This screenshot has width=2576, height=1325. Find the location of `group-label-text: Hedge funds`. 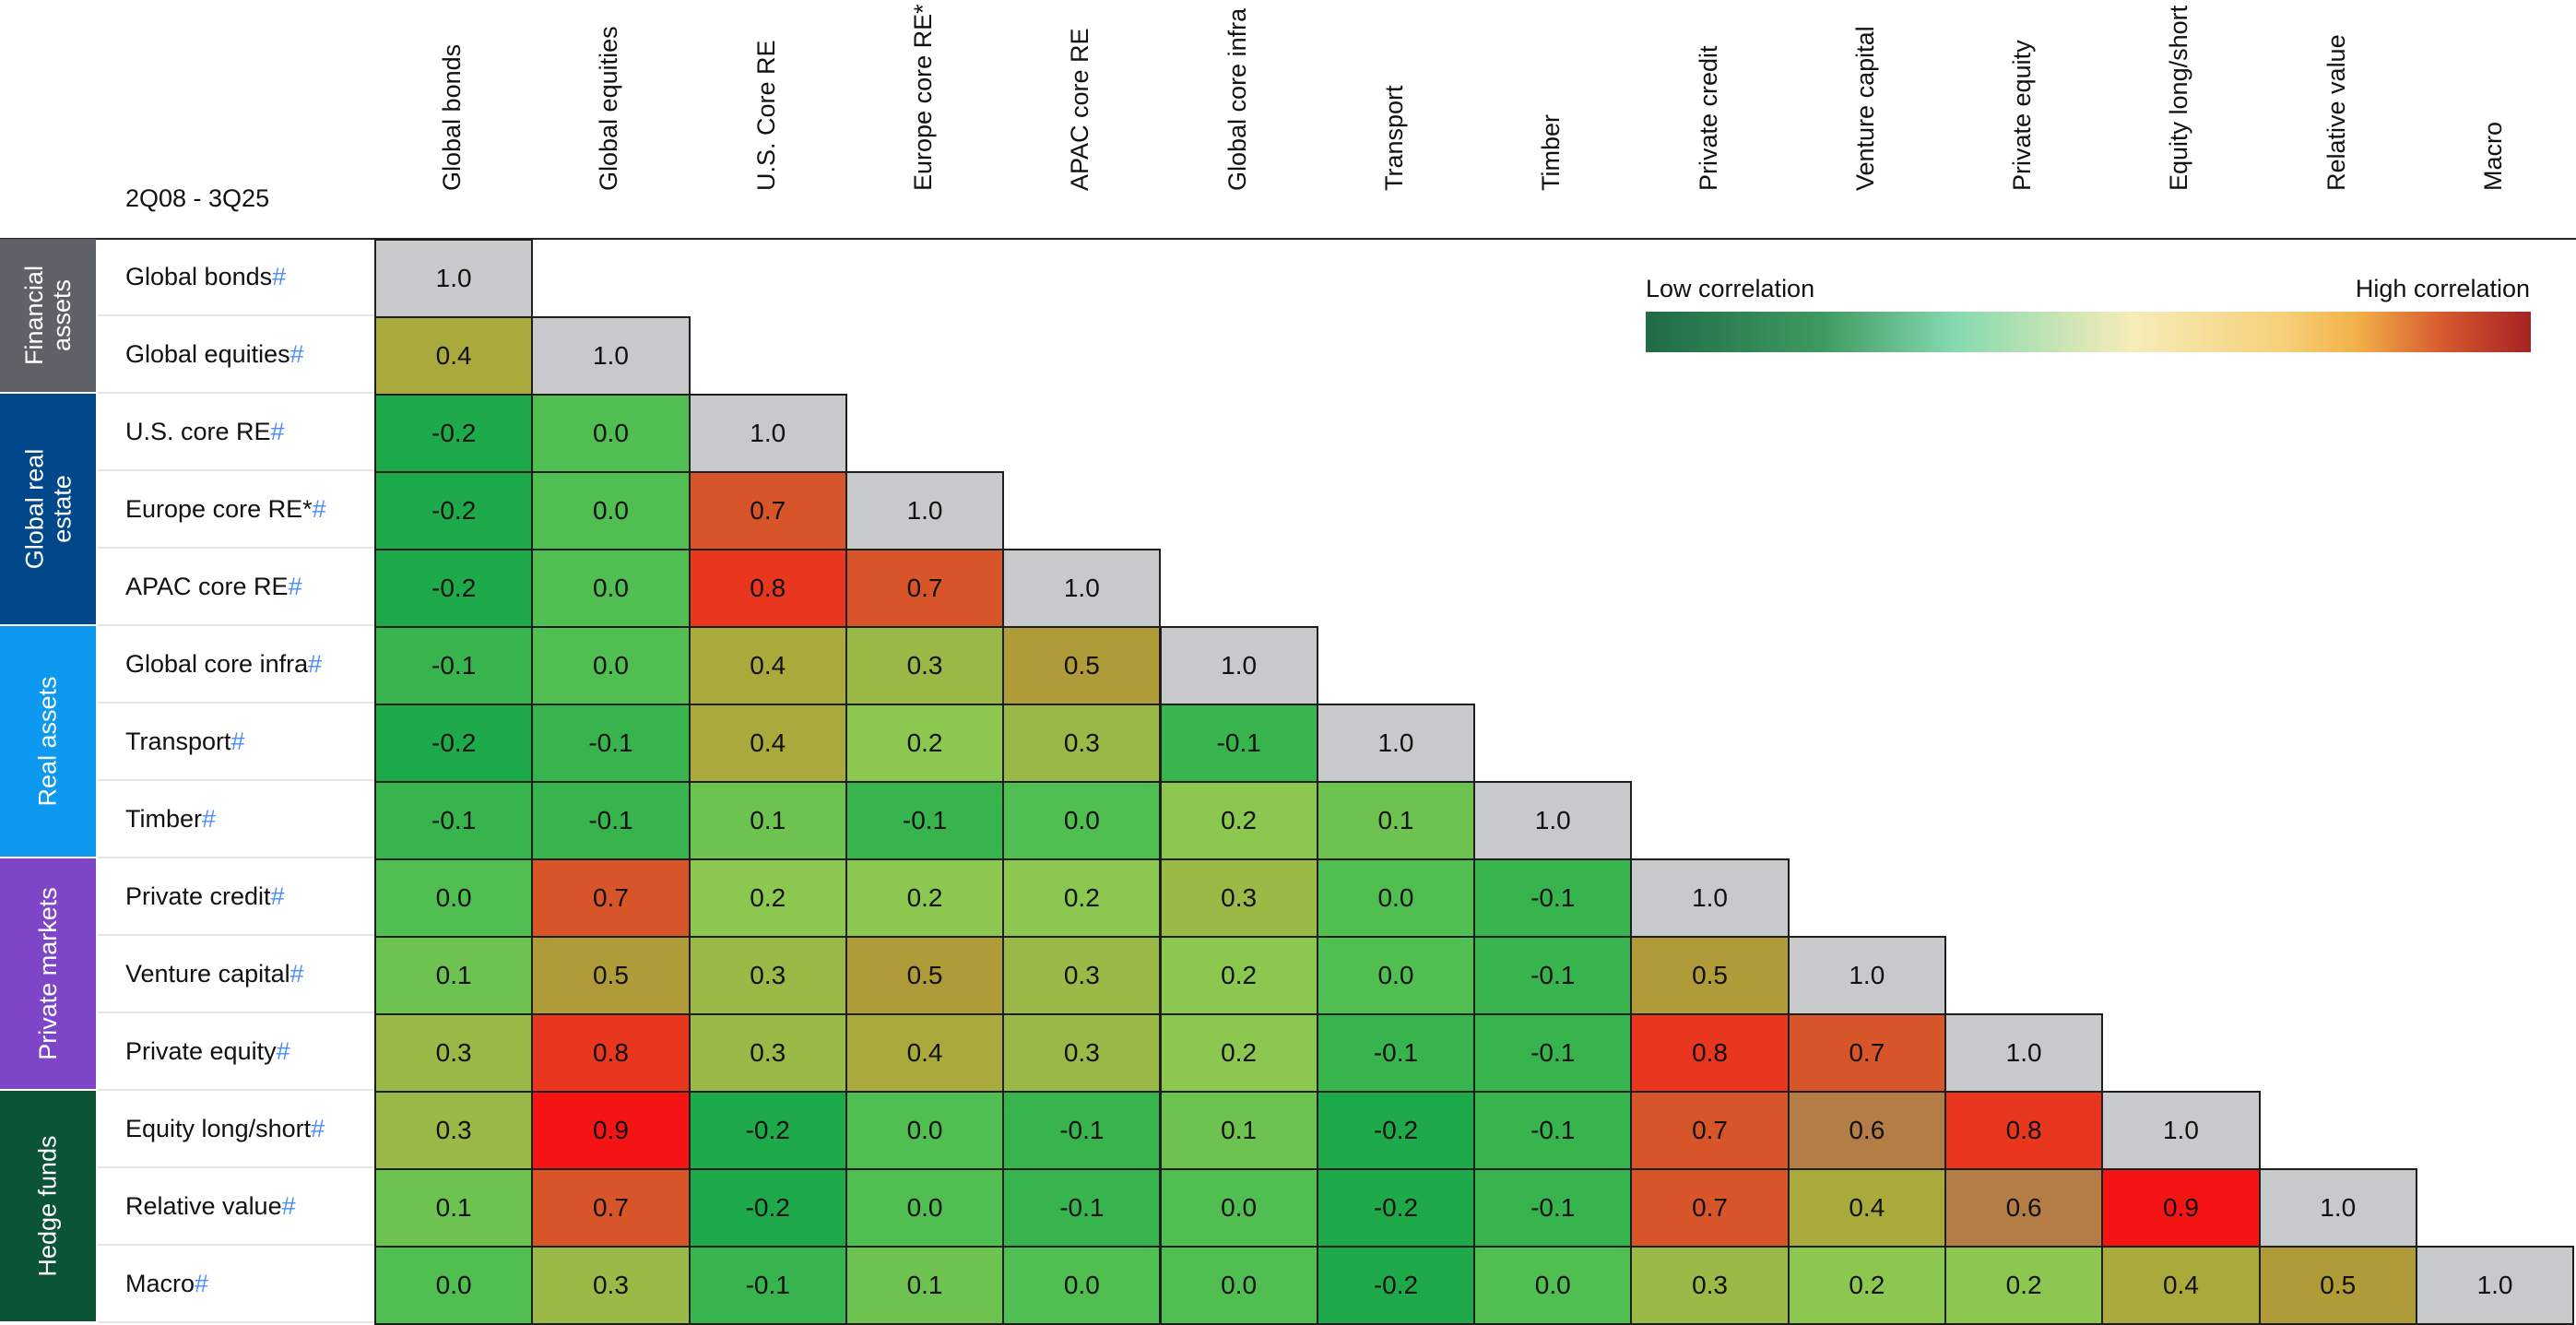

group-label-text: Hedge funds is located at coordinates (48, 1205).